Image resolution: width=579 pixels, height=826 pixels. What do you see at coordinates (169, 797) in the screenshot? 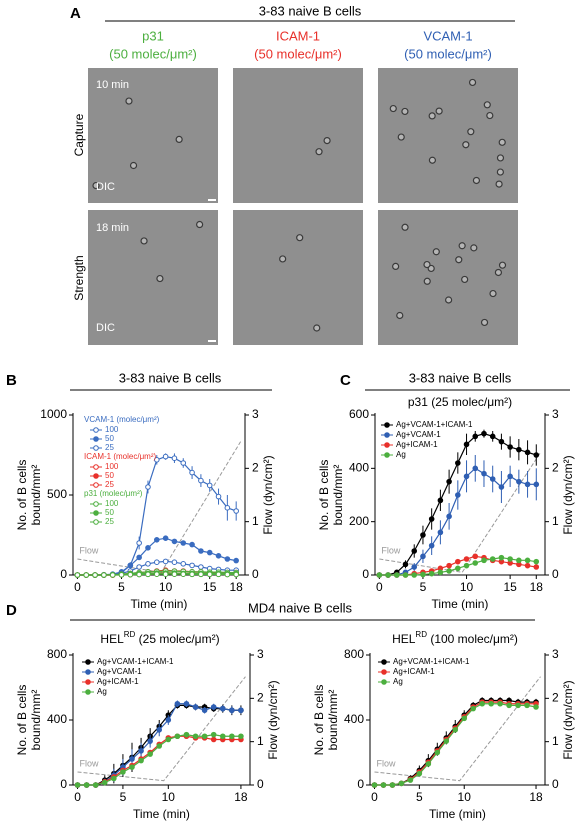
I see `x-tick-label: 10` at bounding box center [169, 797].